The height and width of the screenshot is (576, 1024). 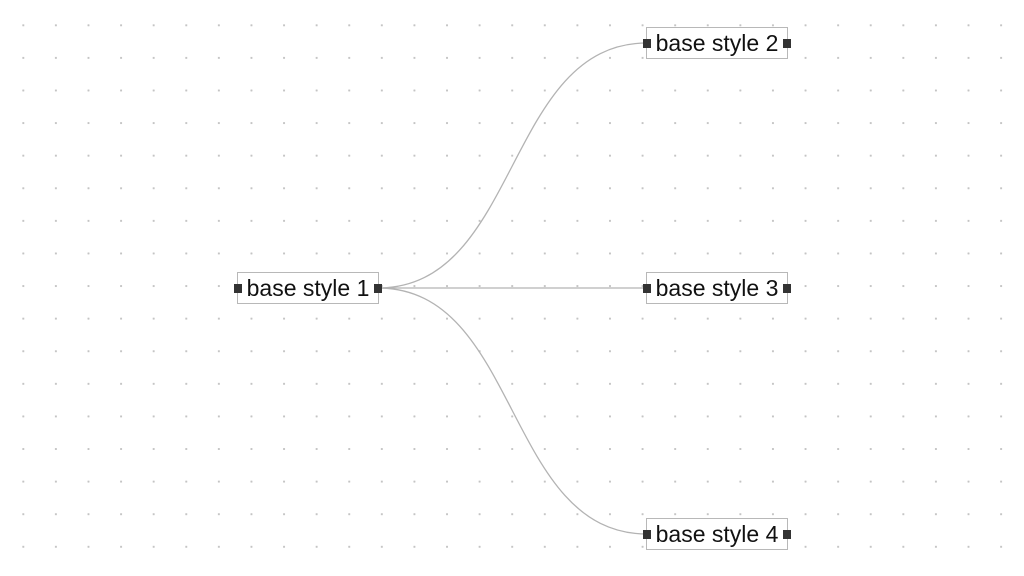 I want to click on node-base-style-3: base style 3, so click(x=717, y=288).